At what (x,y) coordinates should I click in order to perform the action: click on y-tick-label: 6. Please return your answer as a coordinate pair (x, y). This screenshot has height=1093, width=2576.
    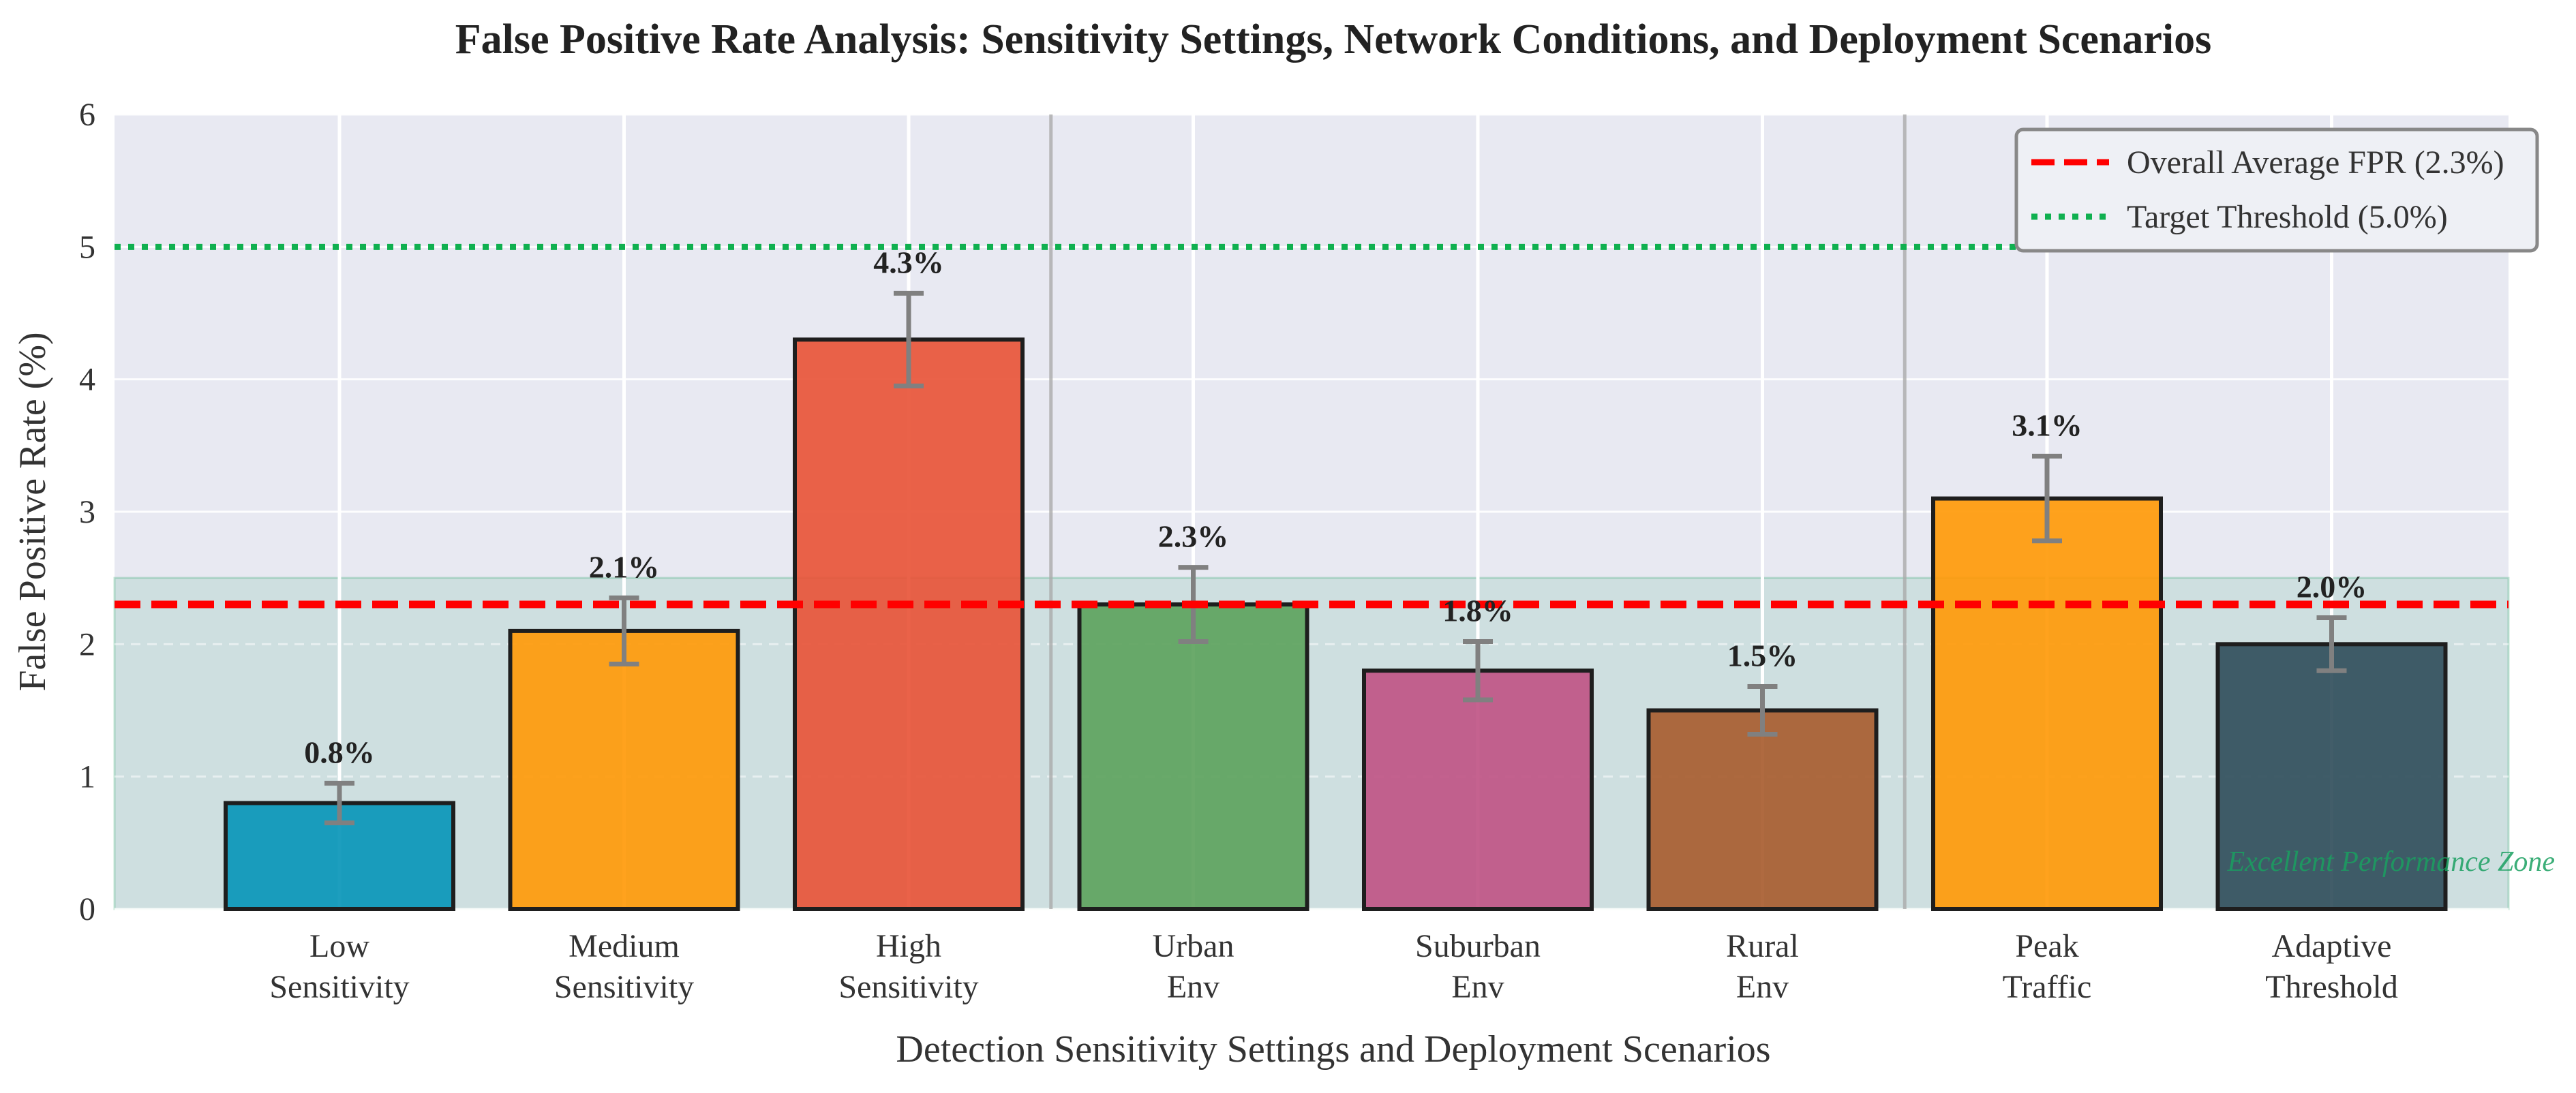
    Looking at the image, I should click on (87, 115).